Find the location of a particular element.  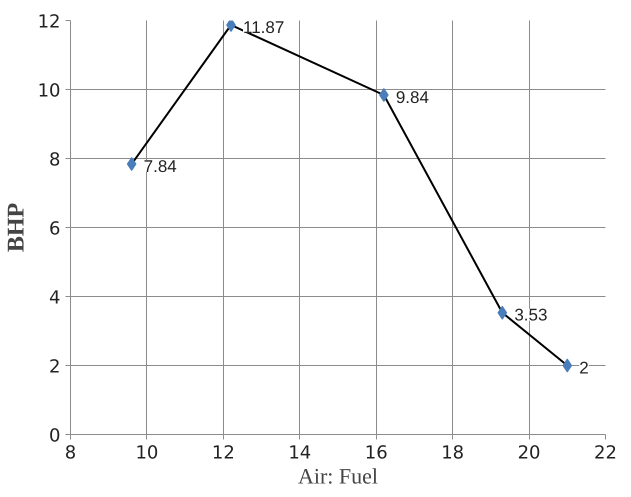

x-axis-title: Air: Fuel is located at coordinates (338, 476).